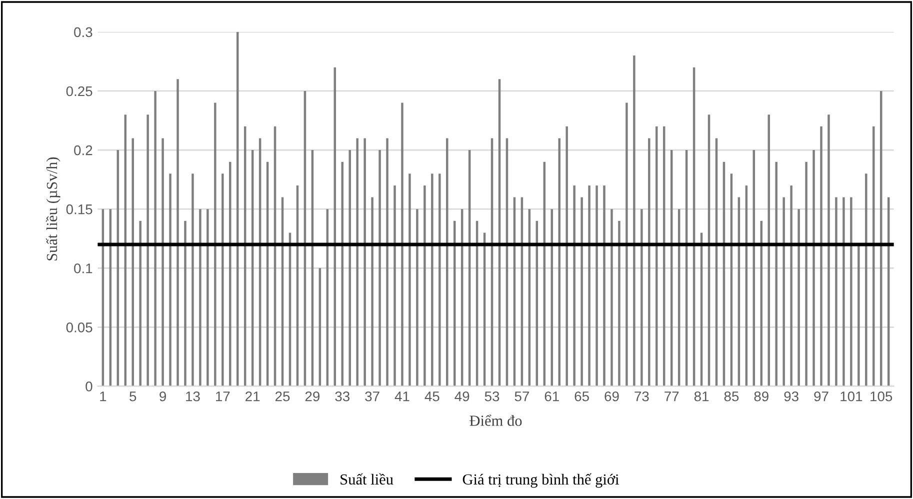  I want to click on x-tick-label: 73, so click(641, 396).